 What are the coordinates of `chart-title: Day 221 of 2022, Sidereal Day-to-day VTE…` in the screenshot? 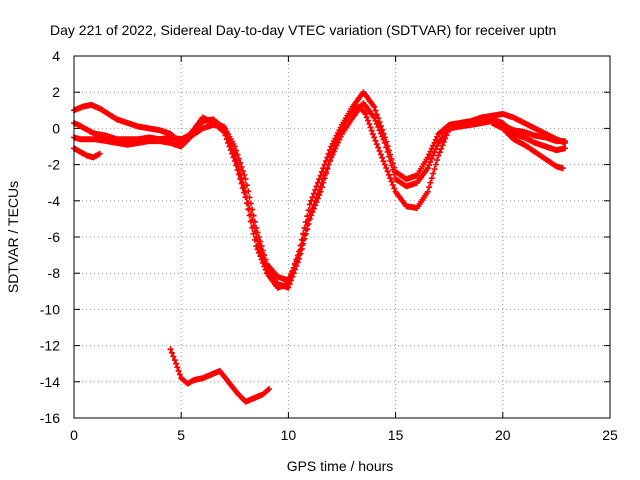 It's located at (303, 30).